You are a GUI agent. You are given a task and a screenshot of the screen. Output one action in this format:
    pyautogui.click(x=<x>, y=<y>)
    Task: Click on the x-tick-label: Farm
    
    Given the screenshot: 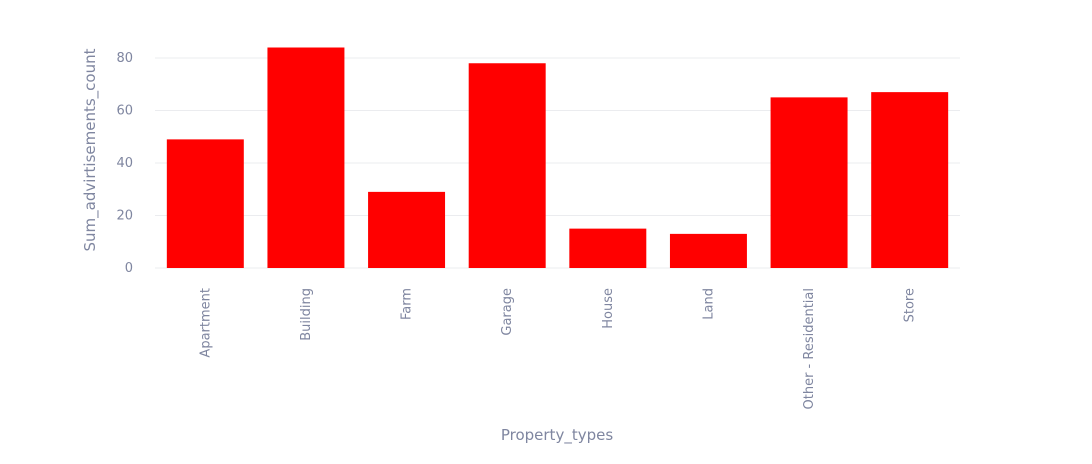 What is the action you would take?
    pyautogui.click(x=407, y=304)
    